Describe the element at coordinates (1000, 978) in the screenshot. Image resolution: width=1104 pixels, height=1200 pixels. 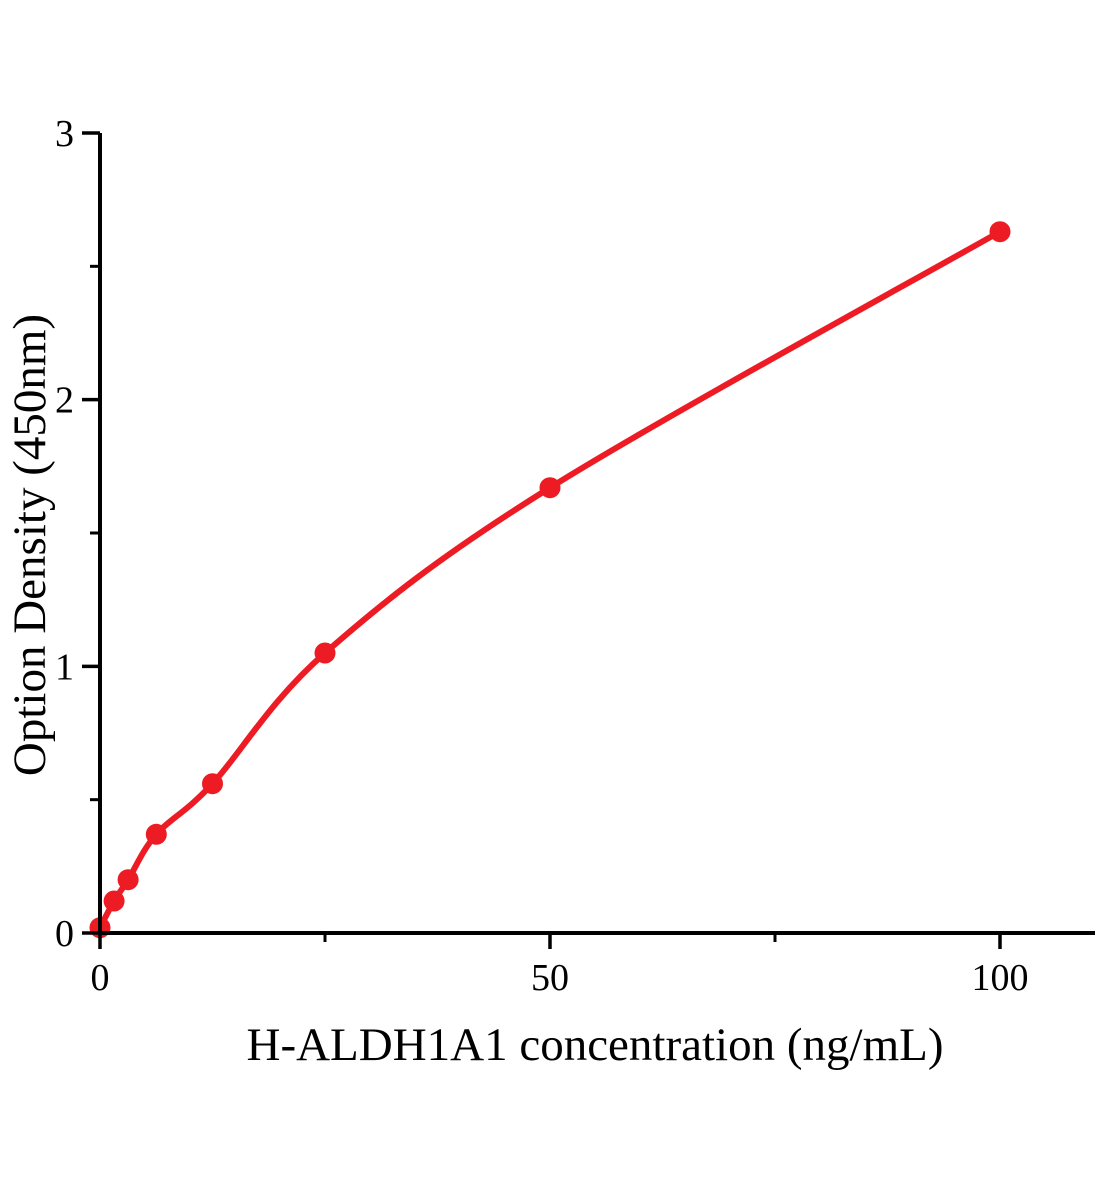
I see `x-axis-tick-label: 100` at that location.